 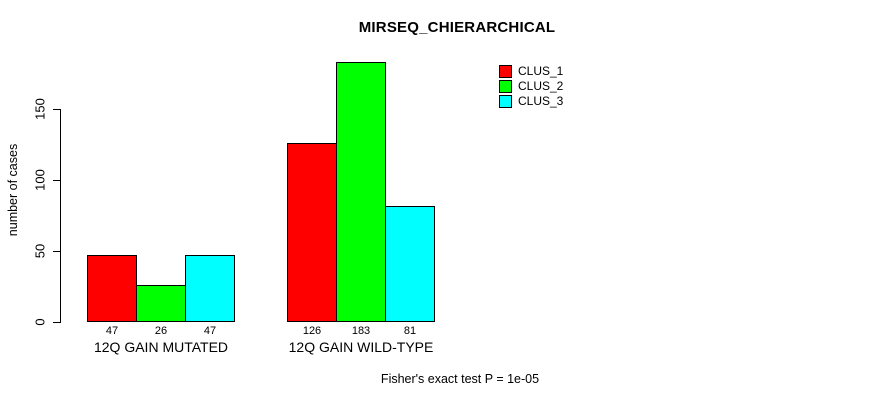 I want to click on bar-clus-3-group2, so click(x=410, y=264).